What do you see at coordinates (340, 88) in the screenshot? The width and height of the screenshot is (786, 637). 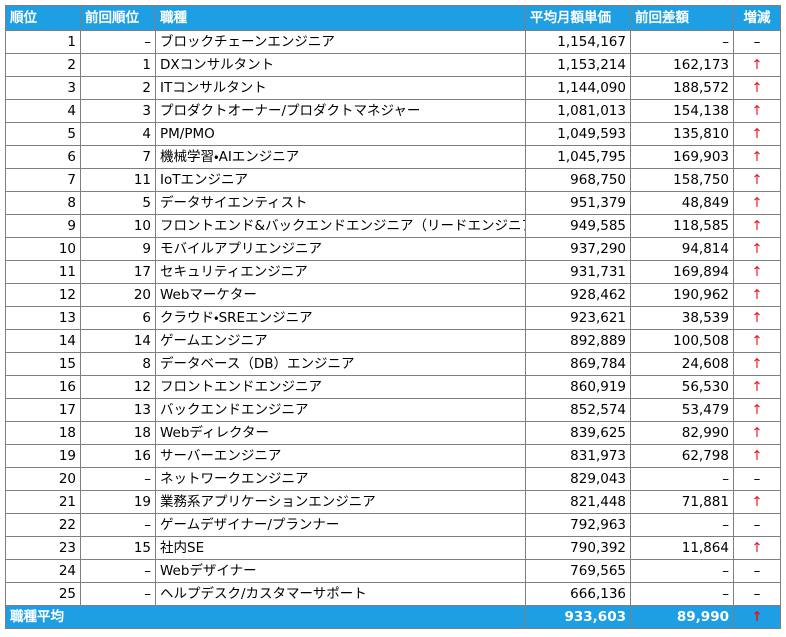 I see `job-title: ITコンサルタント` at bounding box center [340, 88].